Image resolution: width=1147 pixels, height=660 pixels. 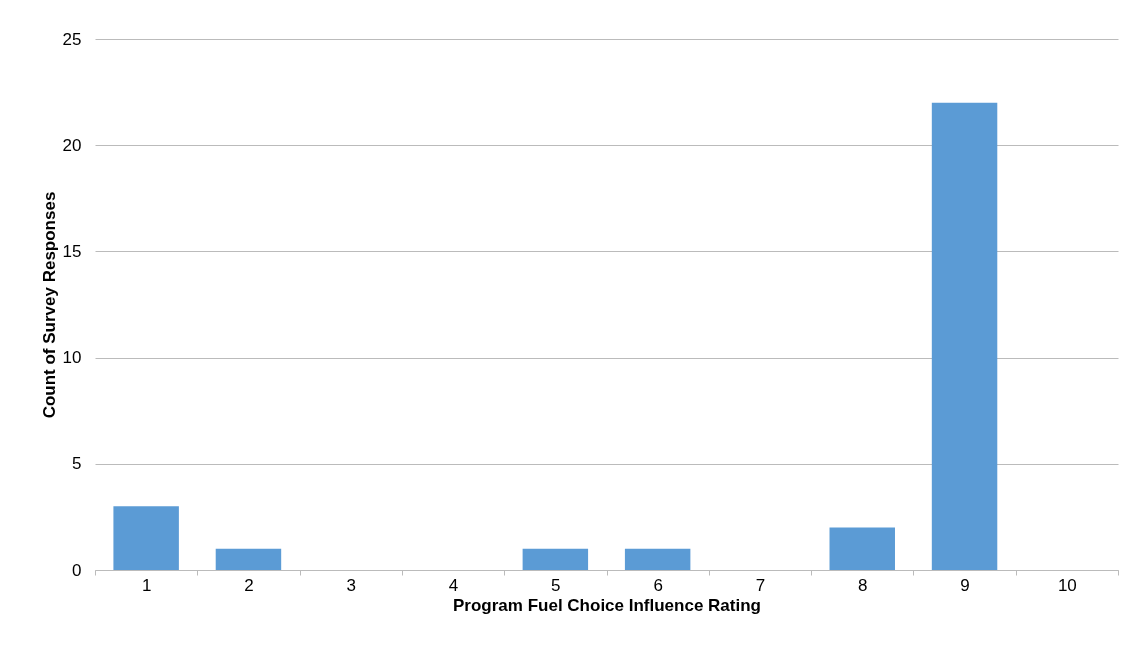 I want to click on x-axis-title: Program Fuel Choice Influence Rating, so click(x=607, y=605).